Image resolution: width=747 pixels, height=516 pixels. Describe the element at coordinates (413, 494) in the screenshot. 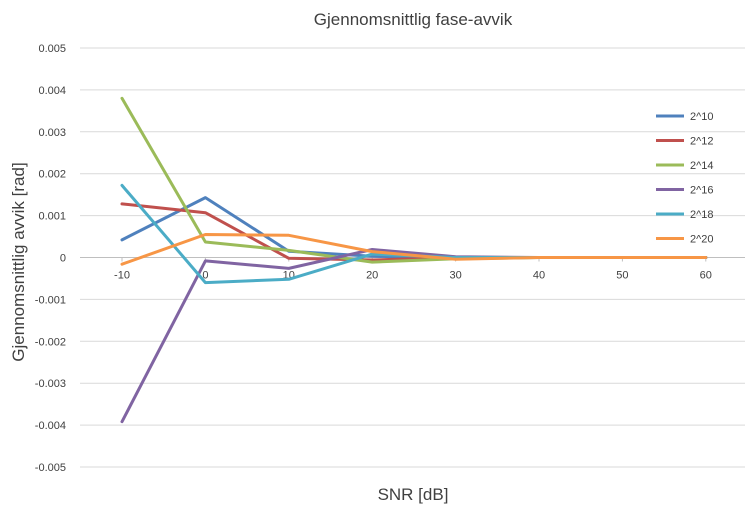

I see `x-axis-title: SNR [dB]` at that location.